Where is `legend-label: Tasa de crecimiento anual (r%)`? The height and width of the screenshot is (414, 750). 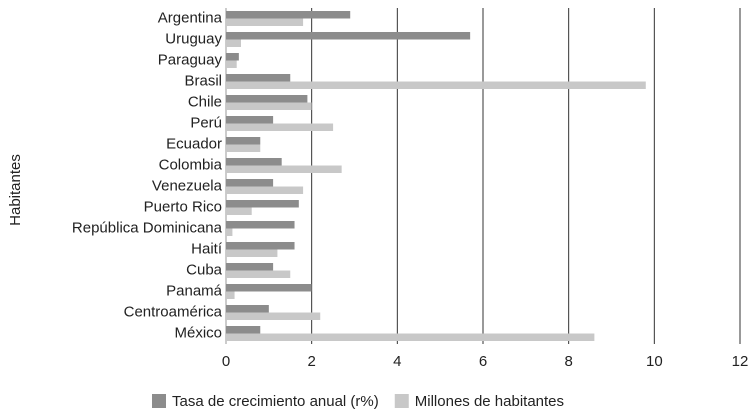 legend-label: Tasa de crecimiento anual (r%) is located at coordinates (275, 401).